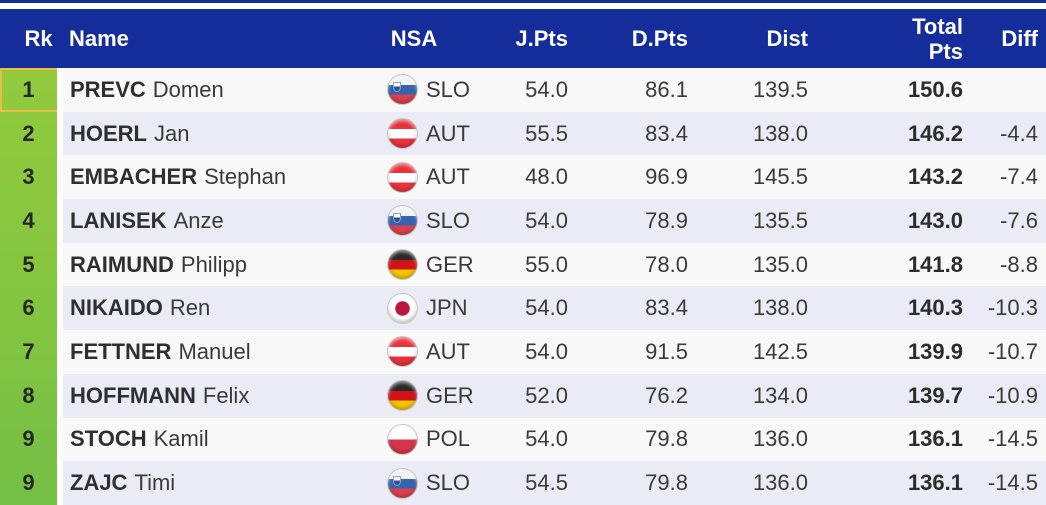 The image size is (1046, 505). I want to click on nsa-cell: SLO, so click(427, 483).